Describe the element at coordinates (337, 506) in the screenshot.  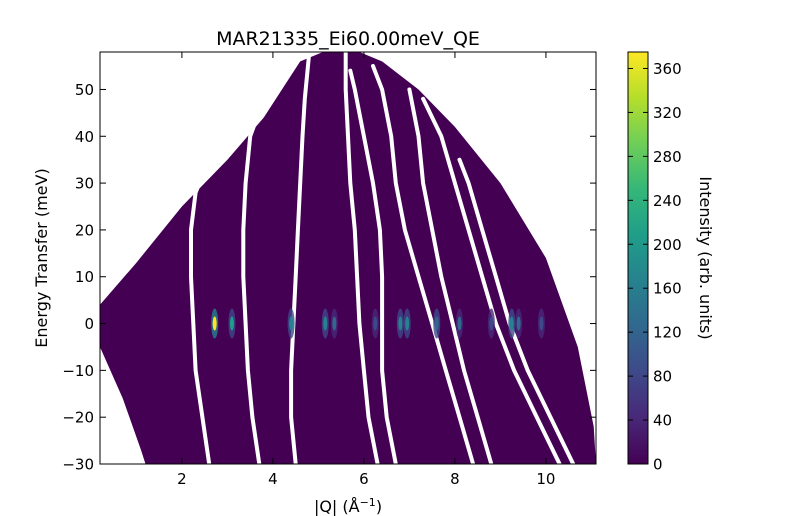
I see `x-axis-label-main: |Q| (Å` at that location.